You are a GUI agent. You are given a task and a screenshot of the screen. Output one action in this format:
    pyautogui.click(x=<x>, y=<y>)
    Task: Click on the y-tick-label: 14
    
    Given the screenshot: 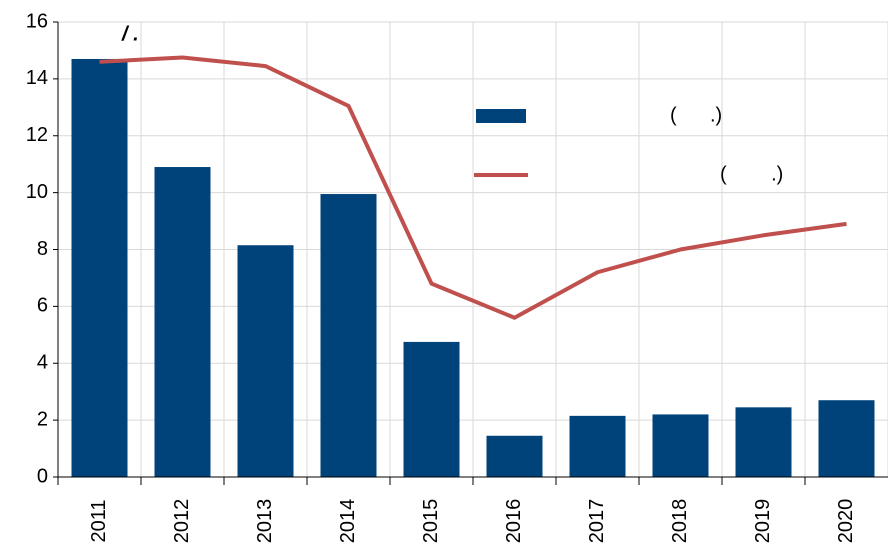 What is the action you would take?
    pyautogui.click(x=37, y=78)
    